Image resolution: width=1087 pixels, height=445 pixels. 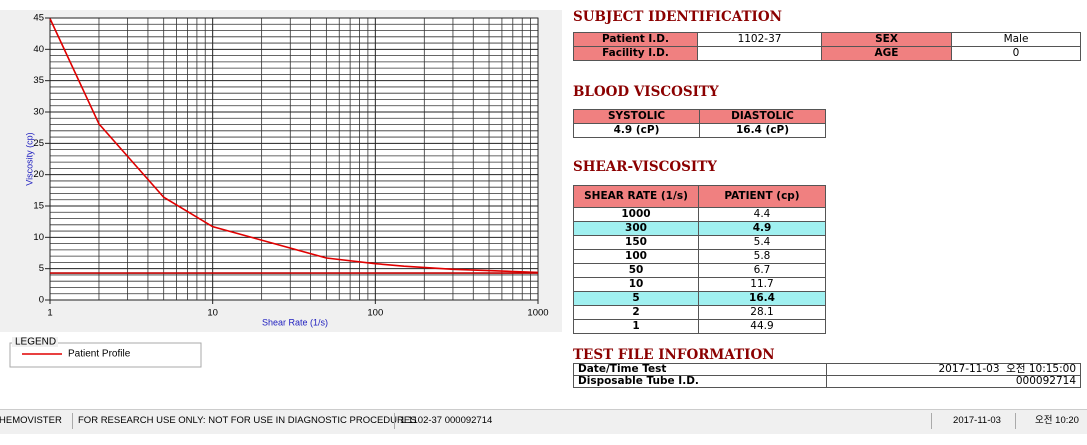 What do you see at coordinates (38, 18) in the screenshot?
I see `y-tick-label: 45` at bounding box center [38, 18].